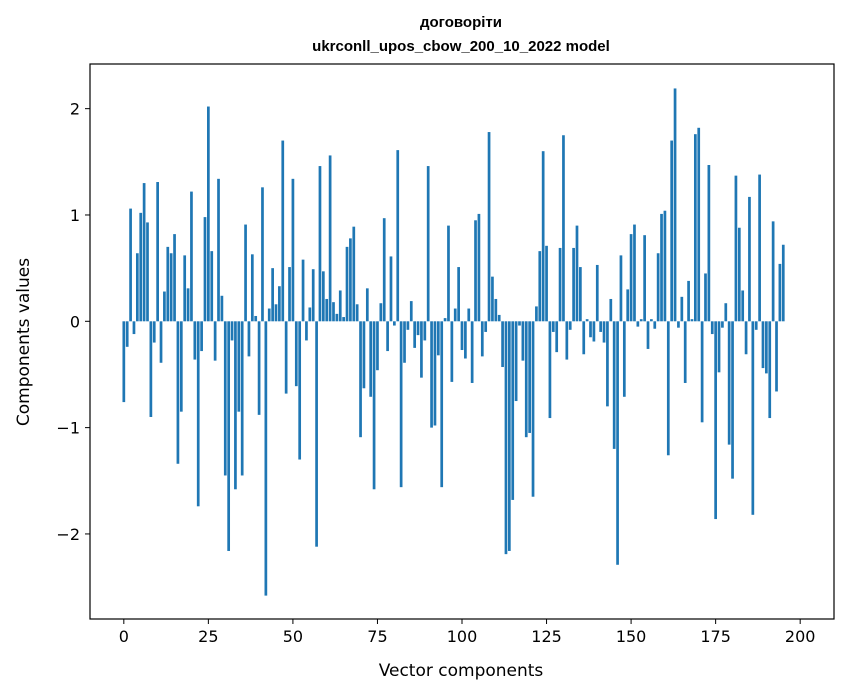  Describe the element at coordinates (715, 636) in the screenshot. I see `x-tick-label: 175` at that location.